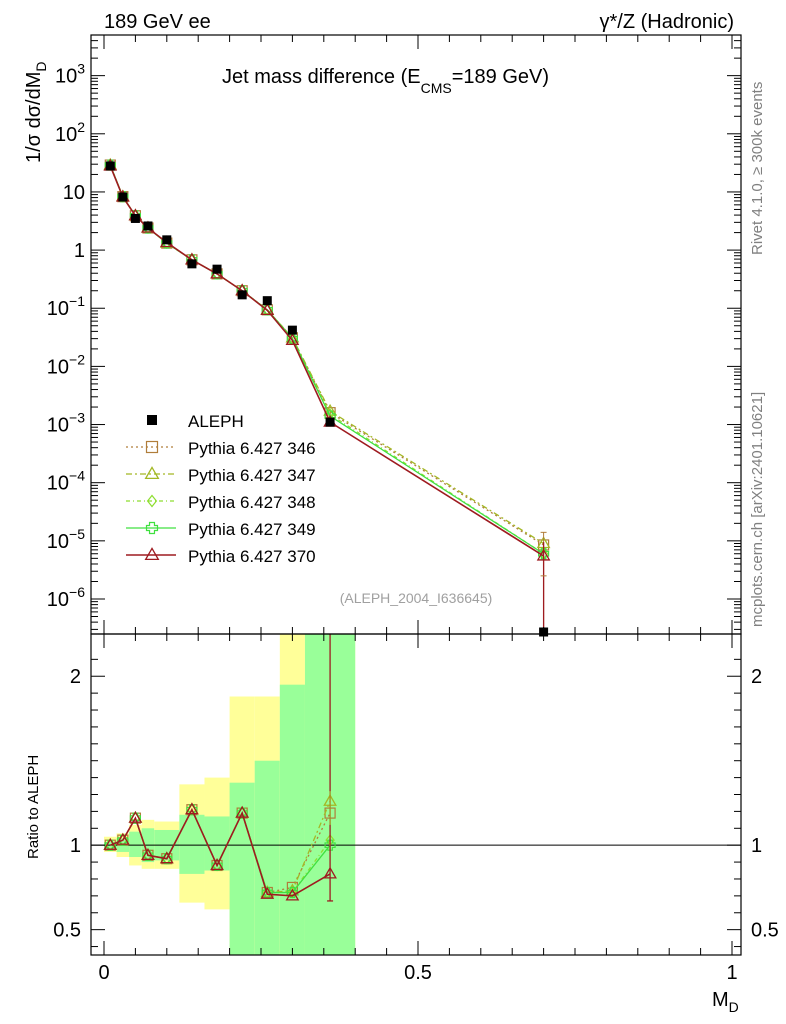  I want to click on ytick-base-6: 10, so click(58, 426).